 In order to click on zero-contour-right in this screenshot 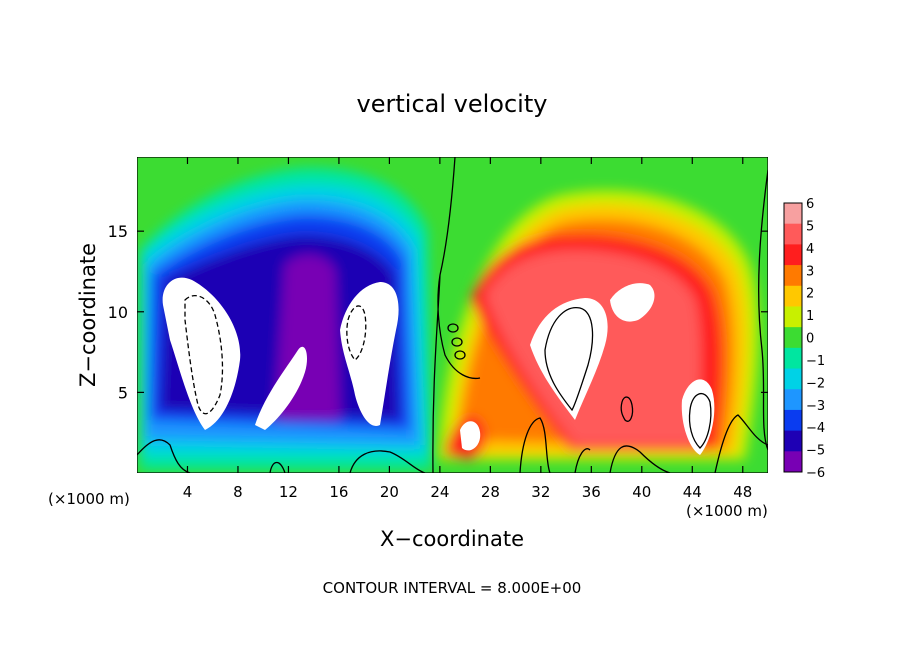, I will do `click(763, 310)`.